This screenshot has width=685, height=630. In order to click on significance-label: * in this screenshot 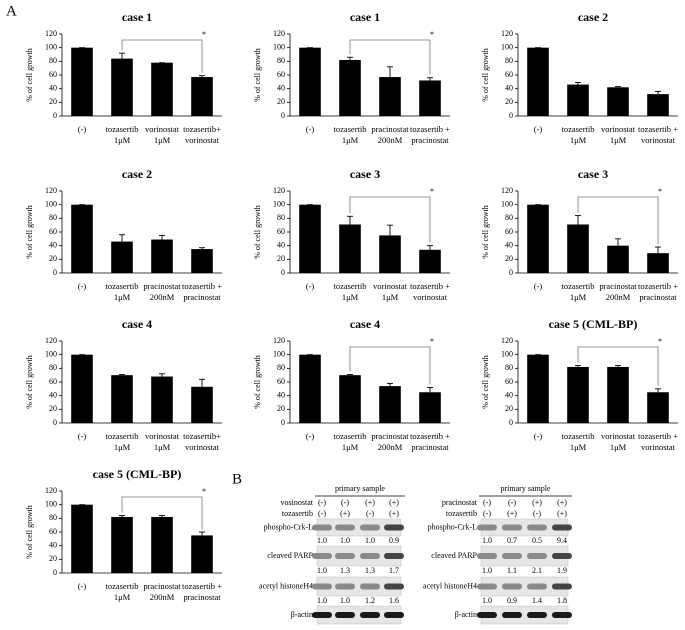, I will do `click(432, 191)`.